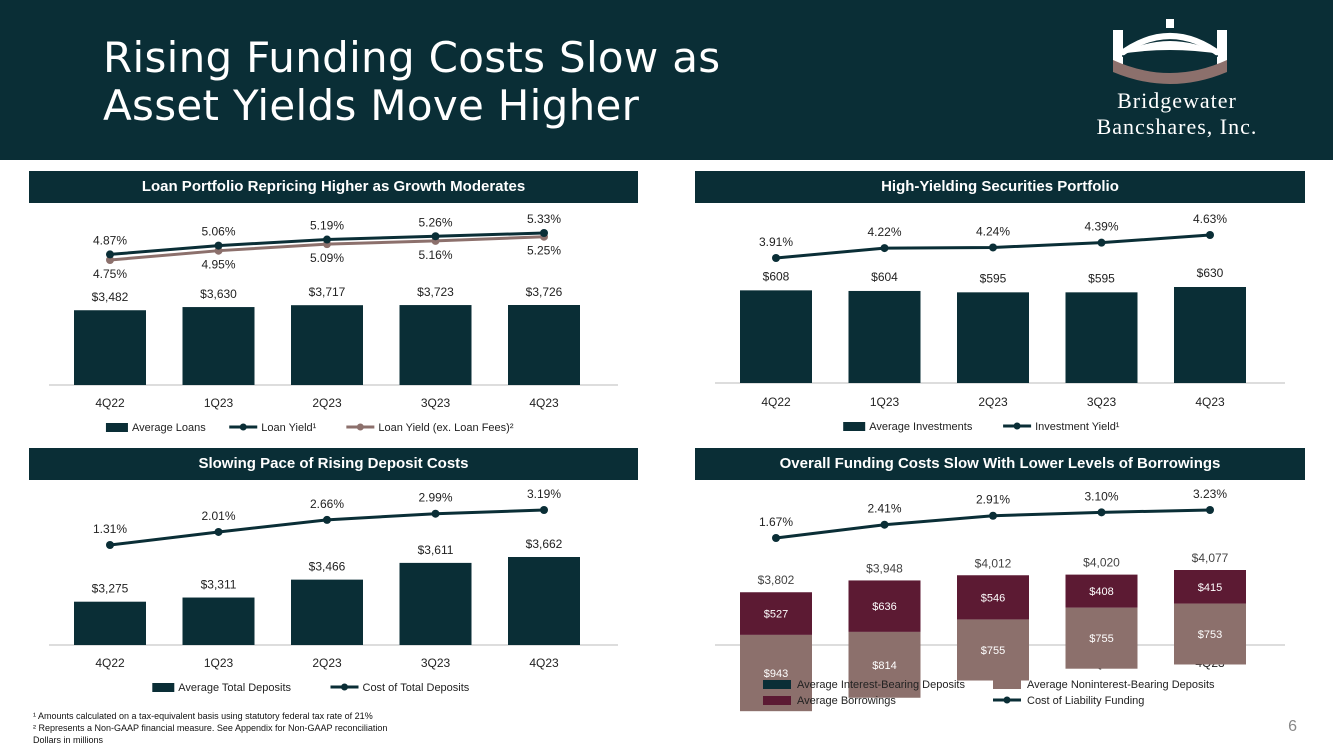  What do you see at coordinates (1170, 51) in the screenshot?
I see `bridgewater-logo-icon` at bounding box center [1170, 51].